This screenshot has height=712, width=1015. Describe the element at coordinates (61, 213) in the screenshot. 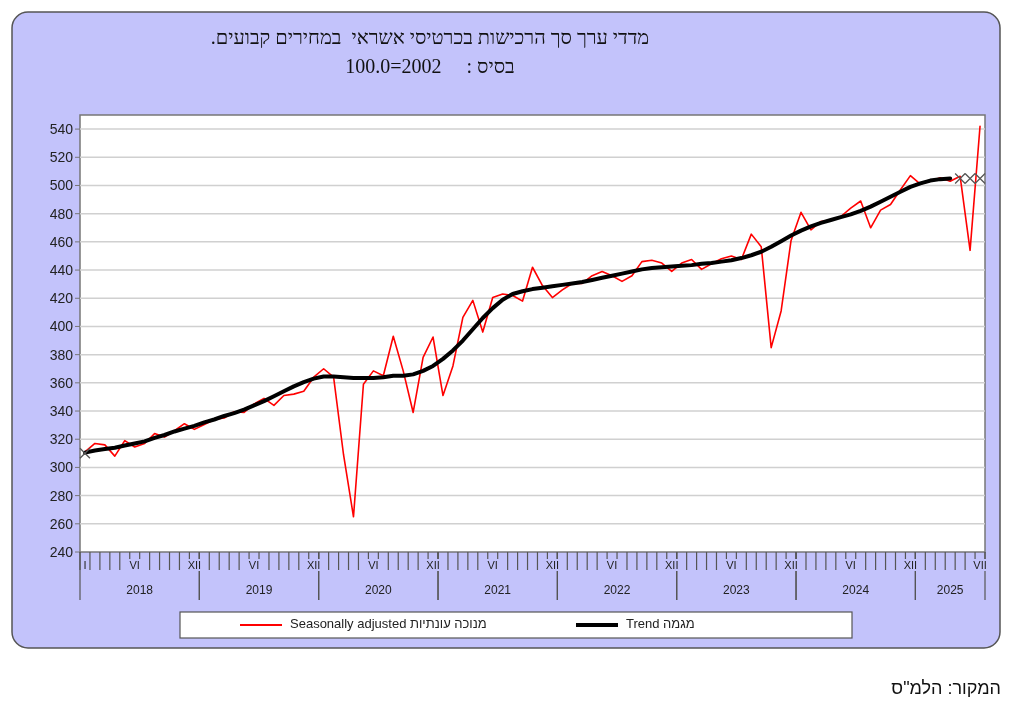

I see `y-tick-label: 480` at that location.